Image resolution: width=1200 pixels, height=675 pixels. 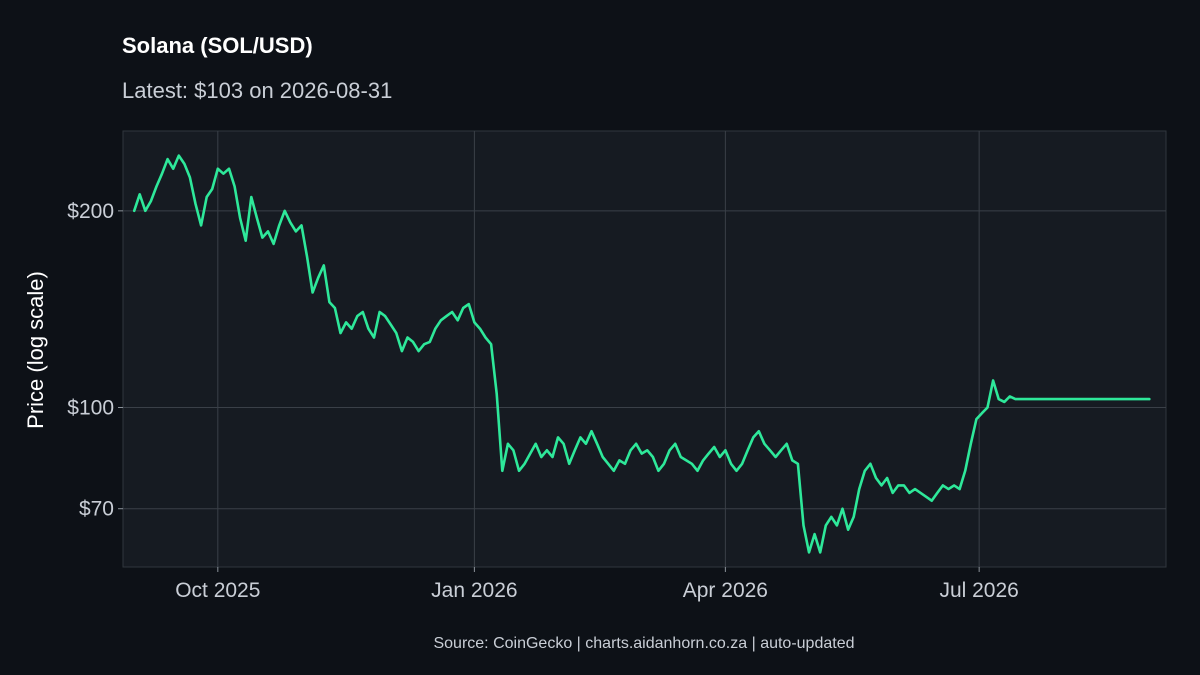 What do you see at coordinates (978, 590) in the screenshot?
I see `x-tick-label: Jul 2026` at bounding box center [978, 590].